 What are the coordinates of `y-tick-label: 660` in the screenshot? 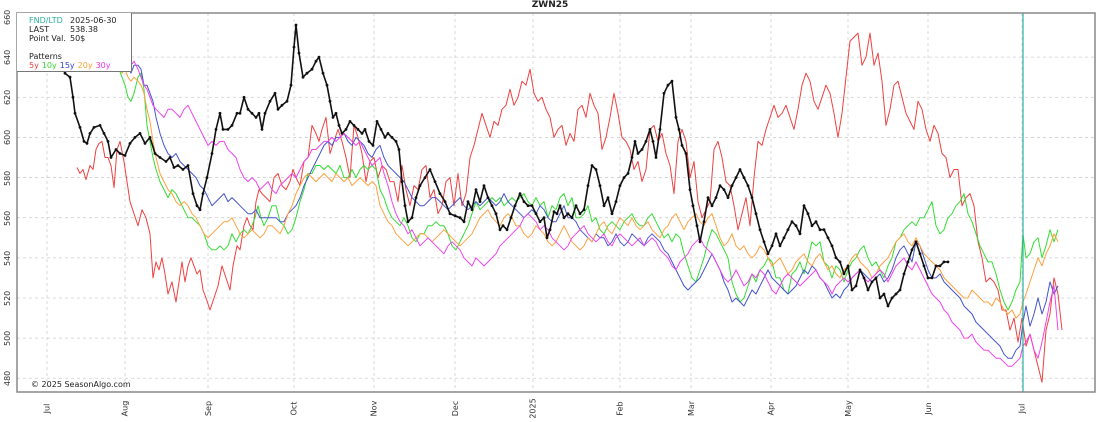 It's located at (7, 17).